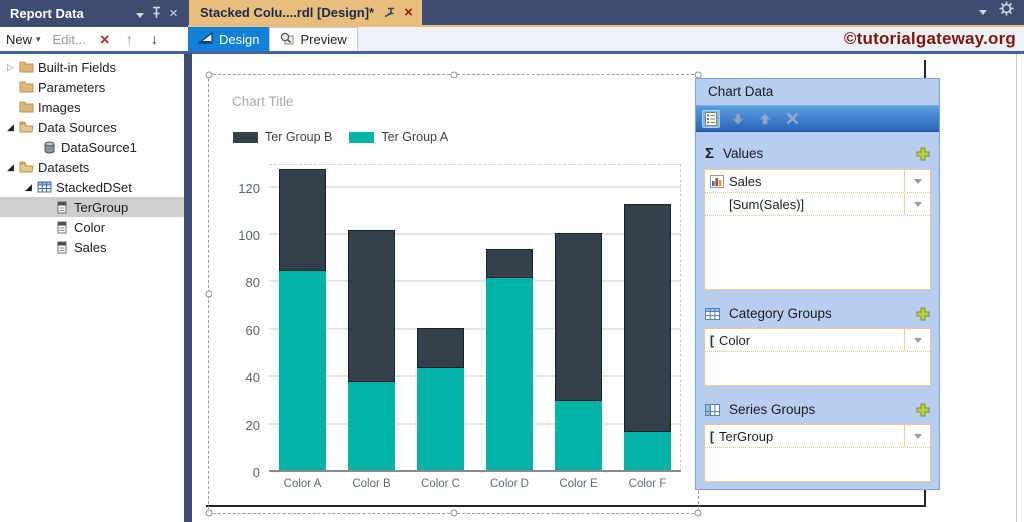  I want to click on category-groups-label: Category Groups, so click(780, 313).